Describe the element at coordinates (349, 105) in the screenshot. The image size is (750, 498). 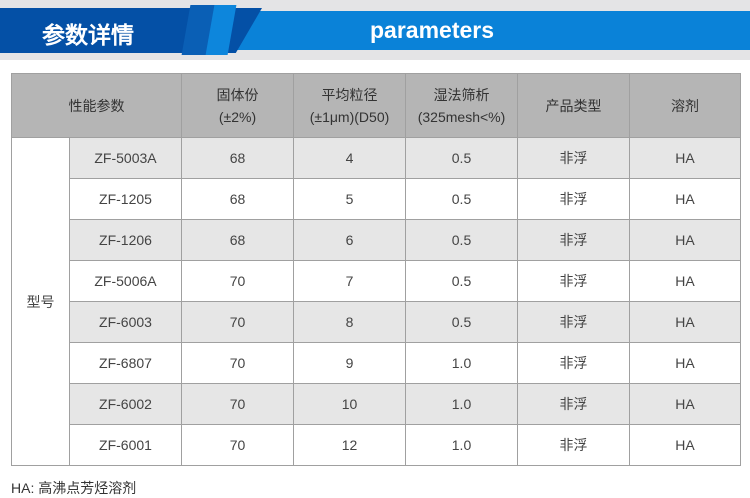
I see `header-particle: 平均粒径 (±1μm)(D50)` at that location.